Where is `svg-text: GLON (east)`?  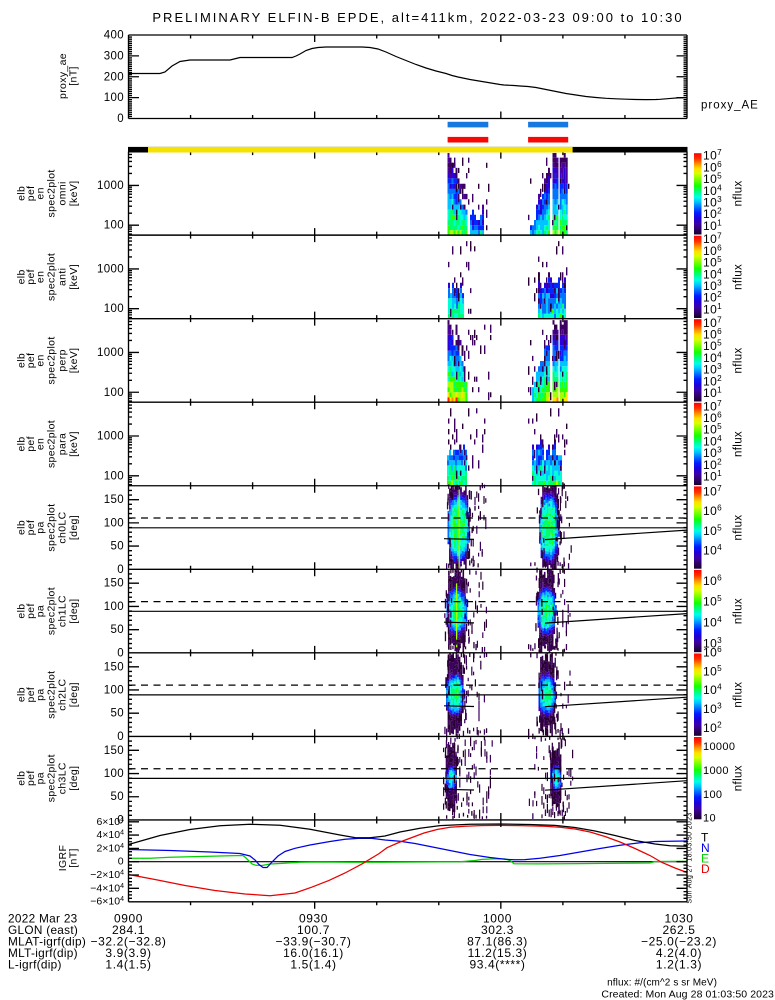 svg-text: GLON (east) is located at coordinates (43, 930).